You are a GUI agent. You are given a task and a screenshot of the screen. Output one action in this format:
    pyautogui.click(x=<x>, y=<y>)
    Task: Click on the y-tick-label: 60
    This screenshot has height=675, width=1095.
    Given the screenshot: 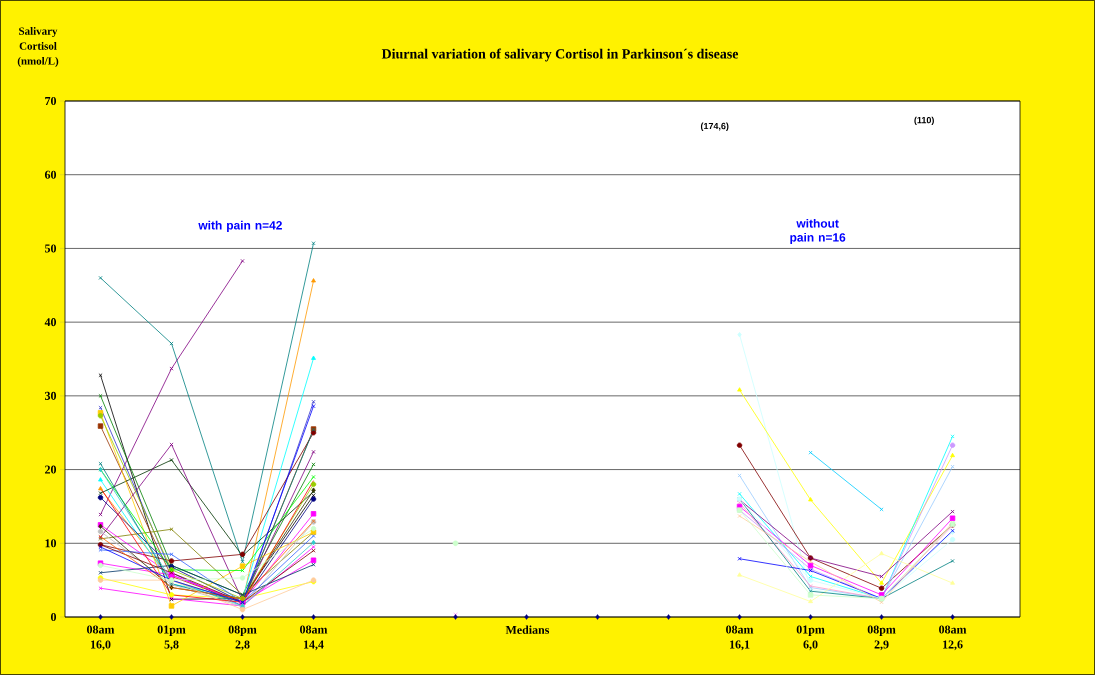 What is the action you would take?
    pyautogui.click(x=50, y=174)
    